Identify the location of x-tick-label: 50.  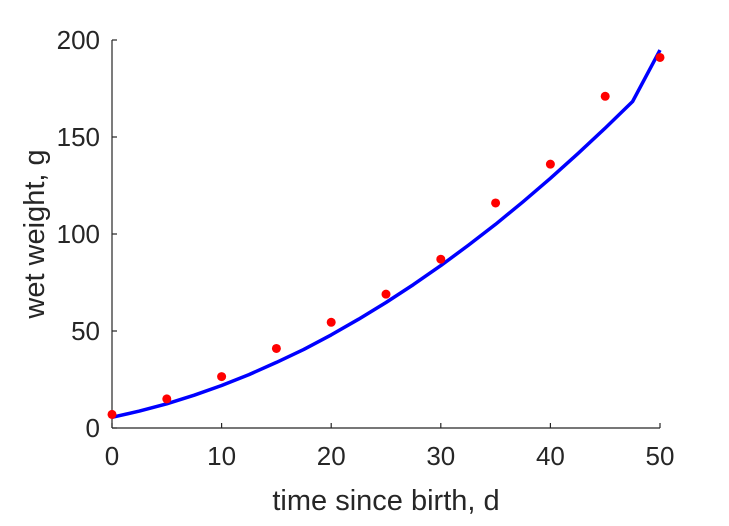
(660, 456).